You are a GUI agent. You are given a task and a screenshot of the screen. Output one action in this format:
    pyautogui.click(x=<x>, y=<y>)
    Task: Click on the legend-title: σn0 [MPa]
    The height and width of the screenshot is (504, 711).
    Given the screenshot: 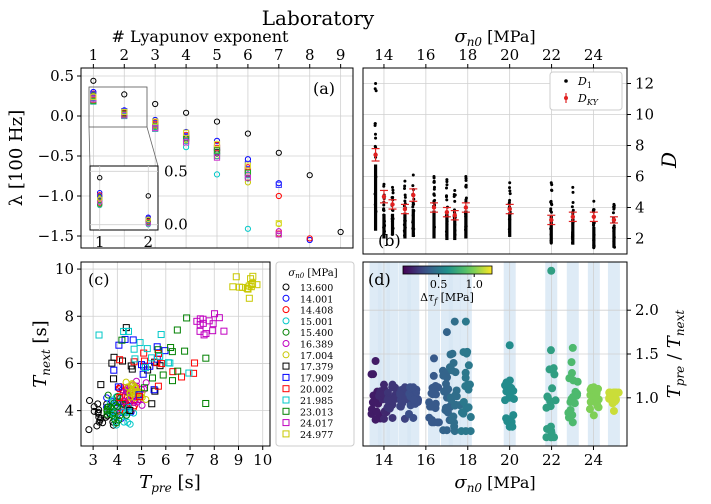 What is the action you would take?
    pyautogui.click(x=312, y=274)
    